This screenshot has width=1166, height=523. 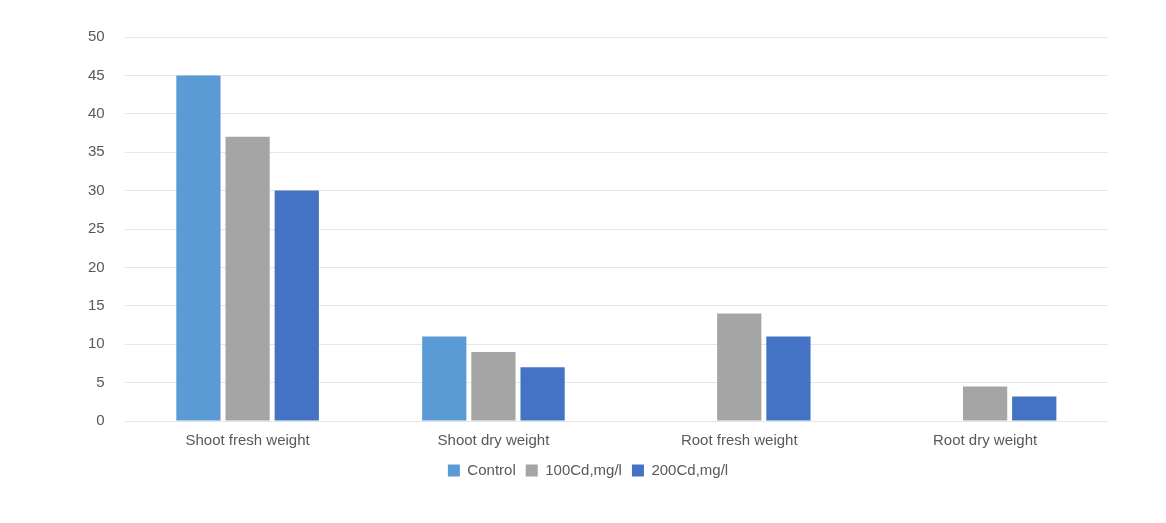 I want to click on y-tick-label: 20, so click(x=96, y=266).